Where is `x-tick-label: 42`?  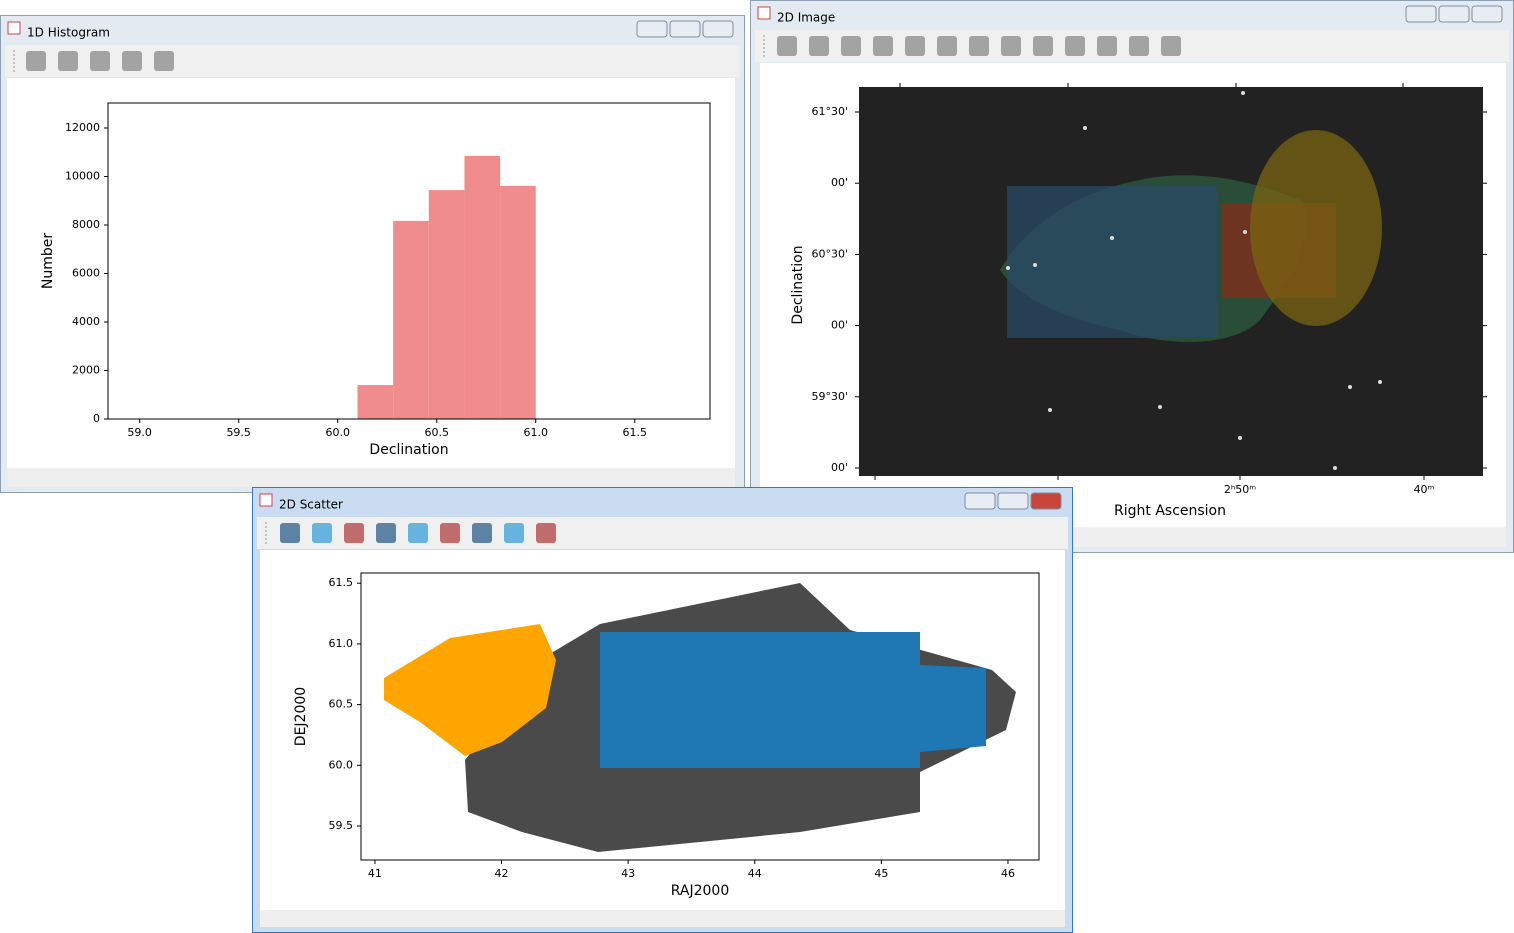
x-tick-label: 42 is located at coordinates (502, 873).